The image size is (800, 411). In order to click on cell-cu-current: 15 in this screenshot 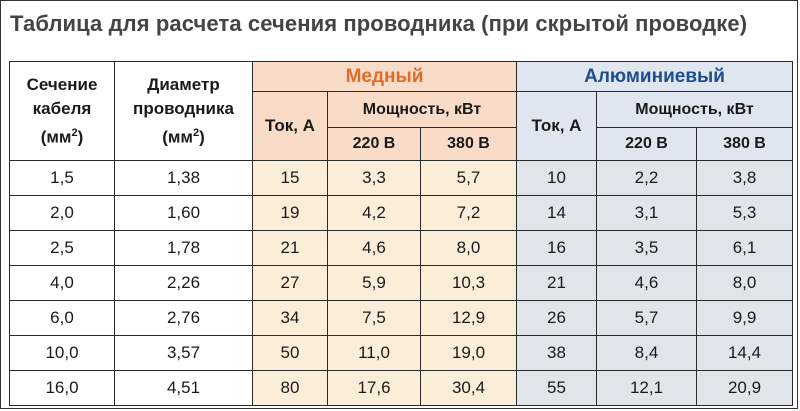, I will do `click(290, 178)`.